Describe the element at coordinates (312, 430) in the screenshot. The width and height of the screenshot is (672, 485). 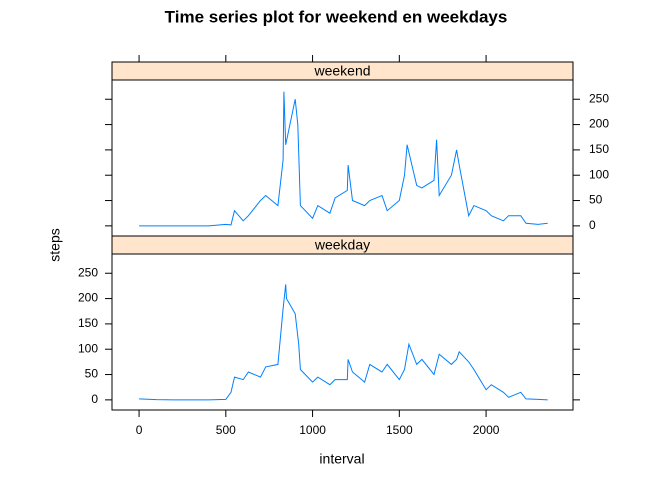
I see `x-tick-label: 1000` at that location.